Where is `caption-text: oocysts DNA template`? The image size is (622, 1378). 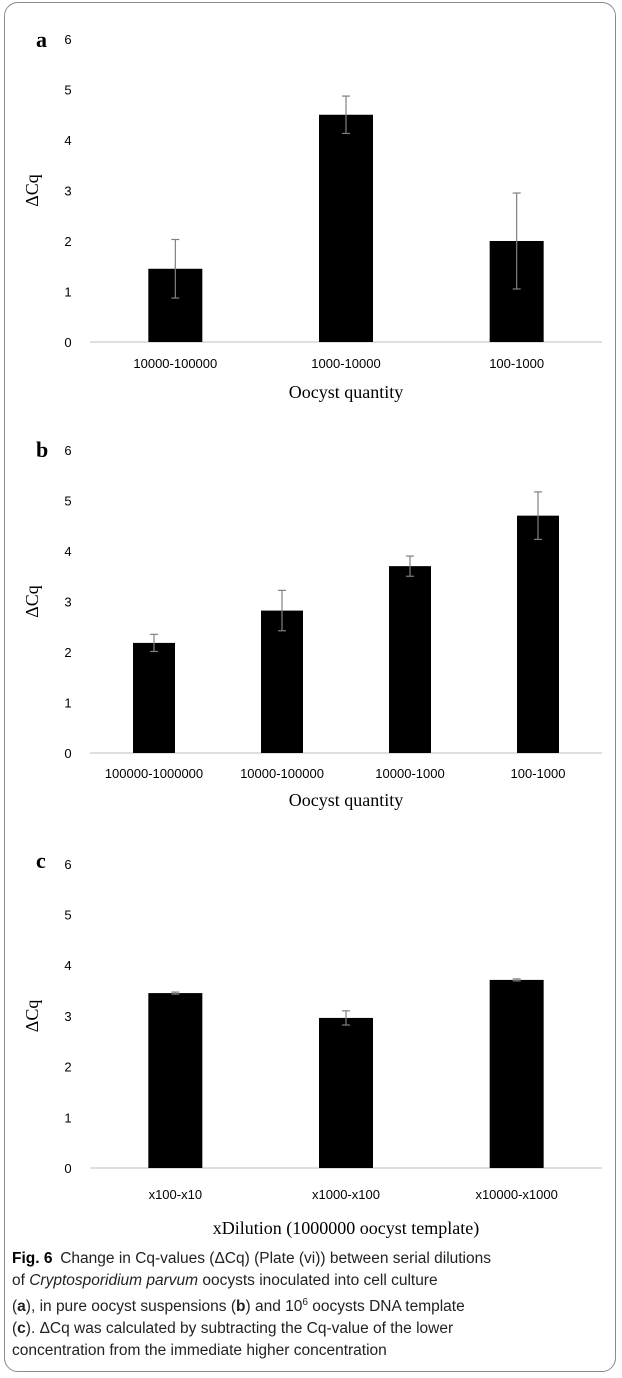
caption-text: oocysts DNA template is located at coordinates (386, 1307).